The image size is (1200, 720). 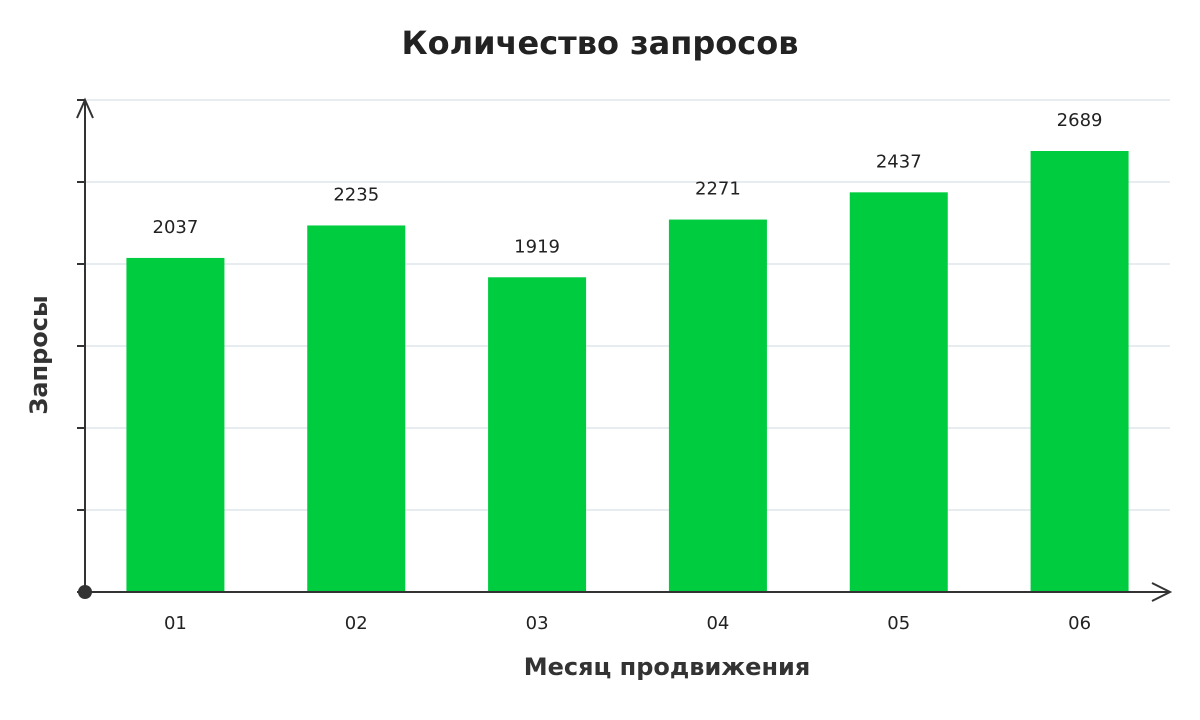 What do you see at coordinates (629, 592) in the screenshot?
I see `x-axis` at bounding box center [629, 592].